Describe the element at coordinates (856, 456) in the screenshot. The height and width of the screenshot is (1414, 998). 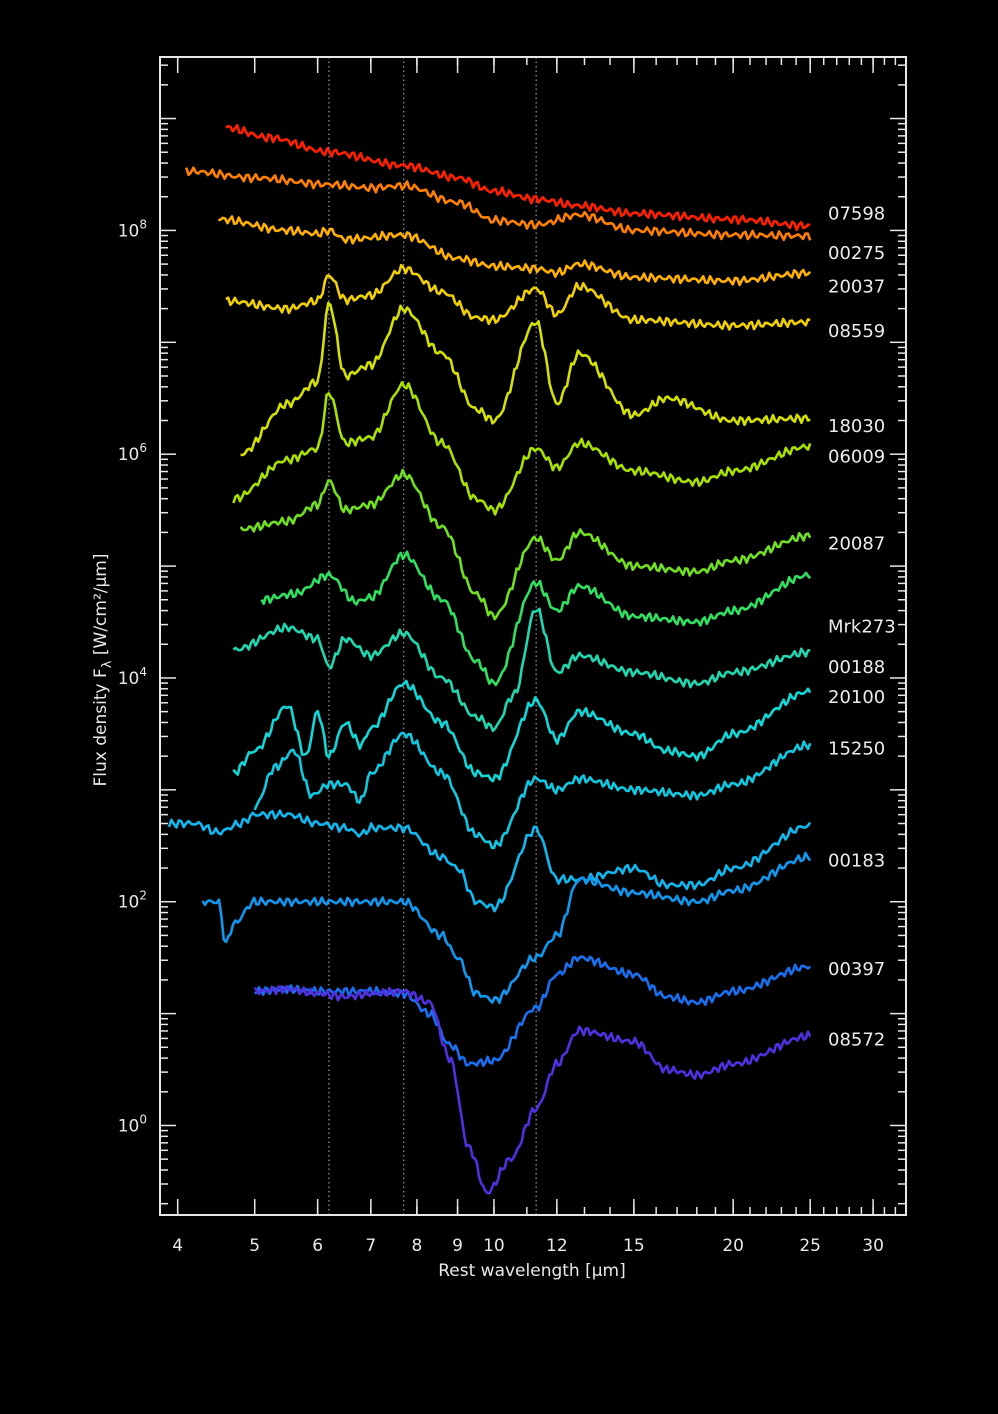
I see `series-label: 06009` at that location.